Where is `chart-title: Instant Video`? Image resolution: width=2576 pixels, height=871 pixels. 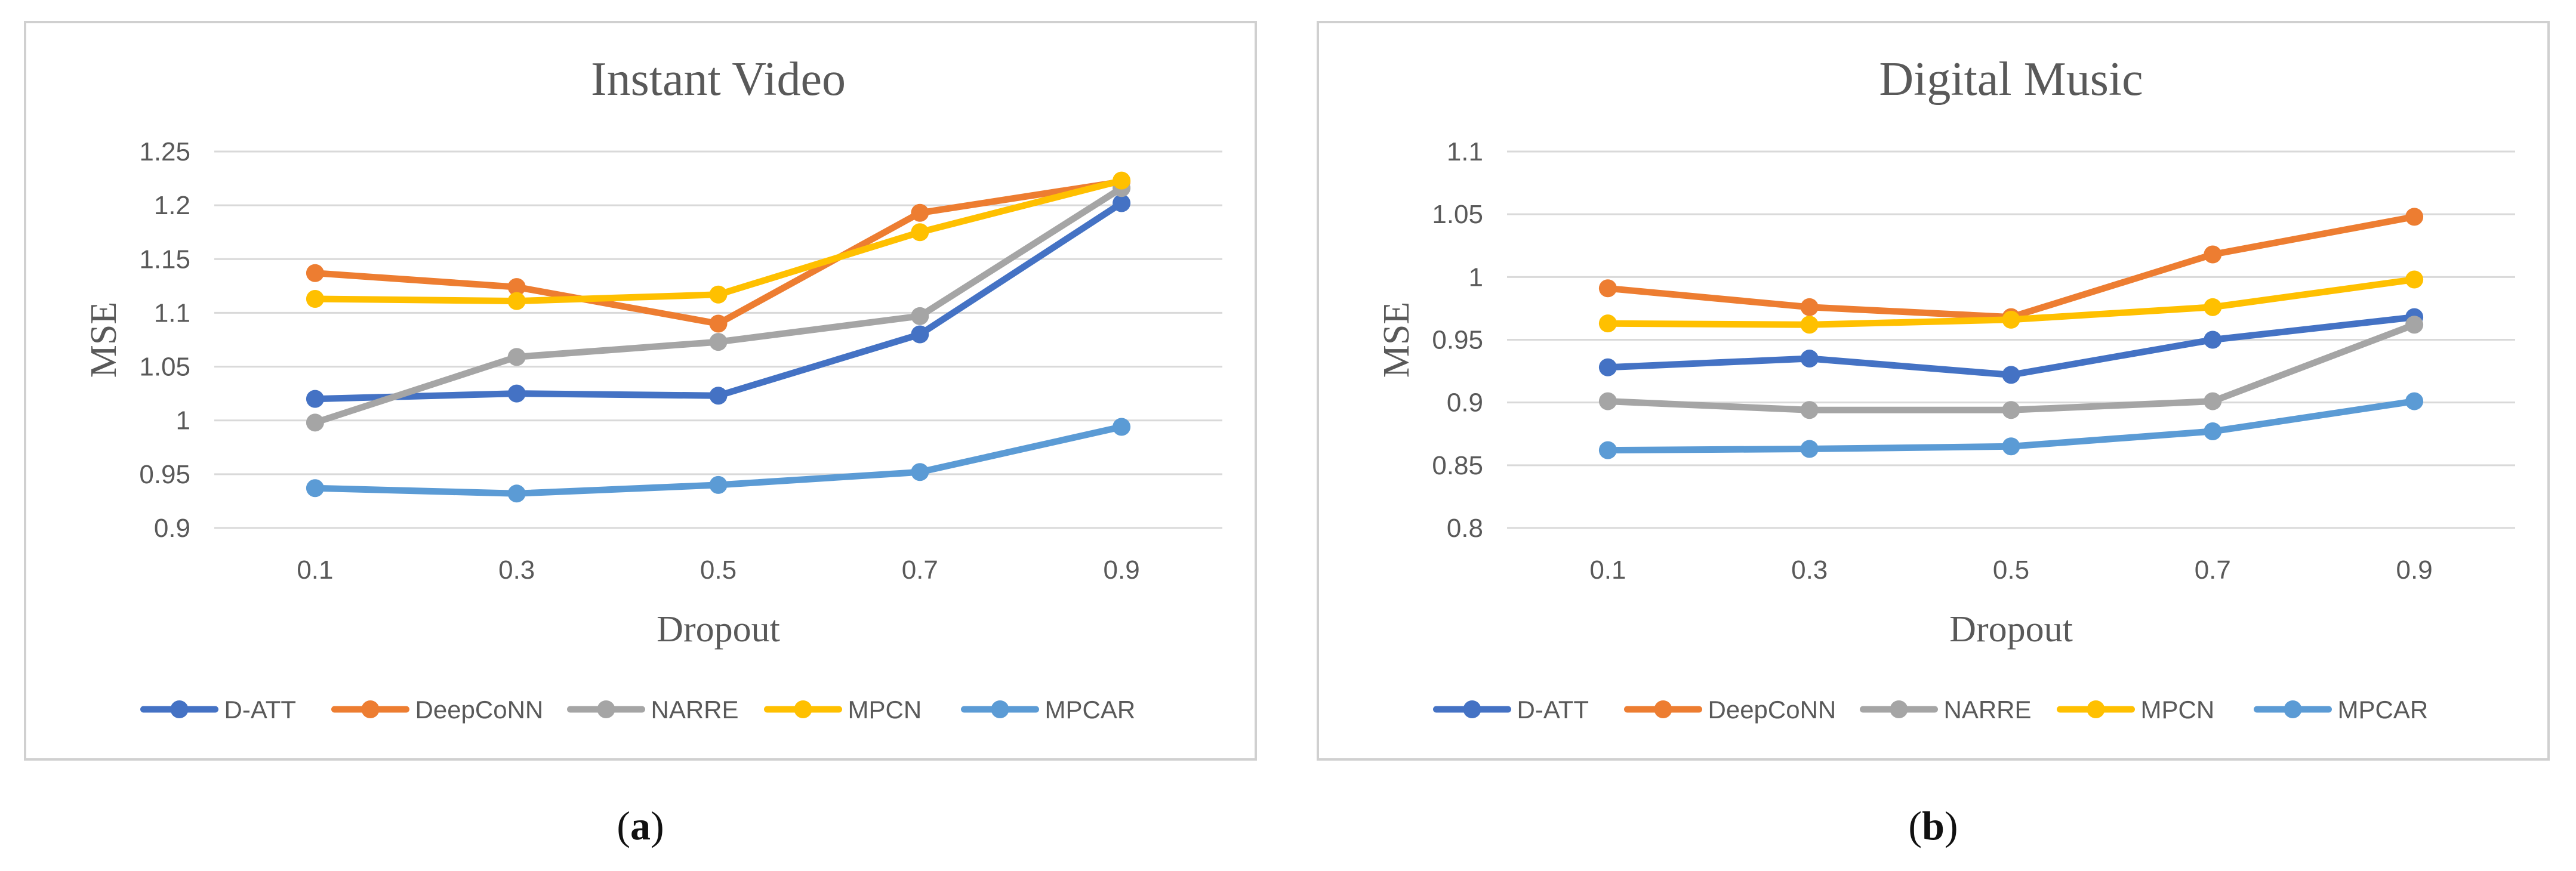
chart-title: Instant Video is located at coordinates (718, 79).